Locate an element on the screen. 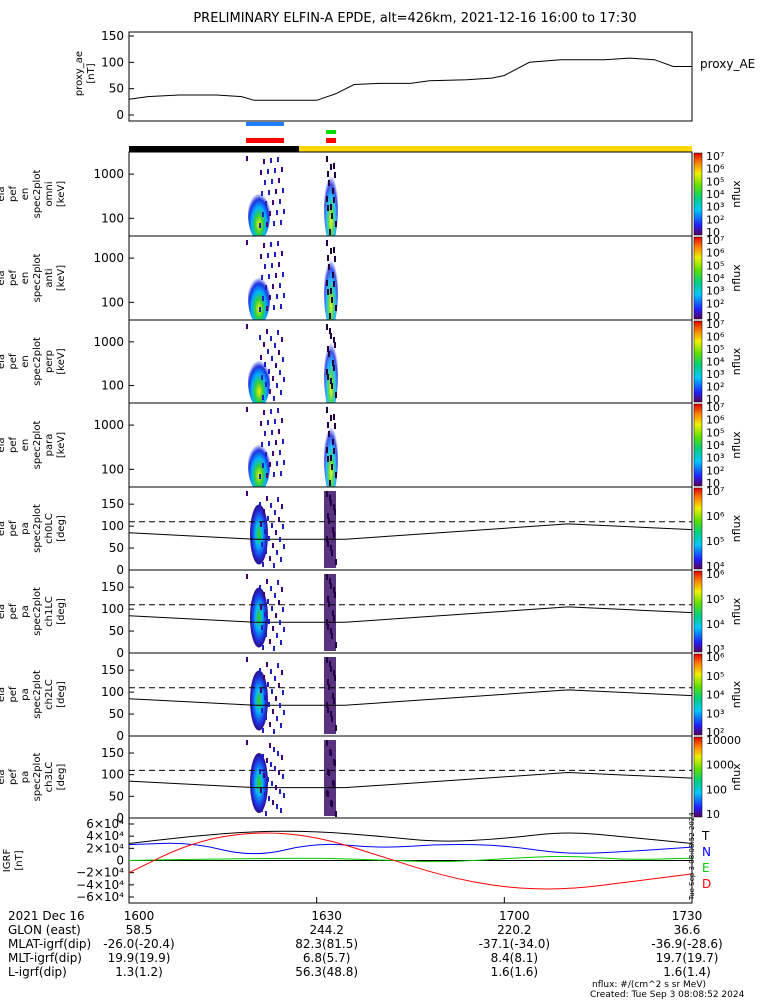 Image resolution: width=775 pixels, height=1000 pixels. energy-spec-3-ylabel-line: [keV] is located at coordinates (61, 361).